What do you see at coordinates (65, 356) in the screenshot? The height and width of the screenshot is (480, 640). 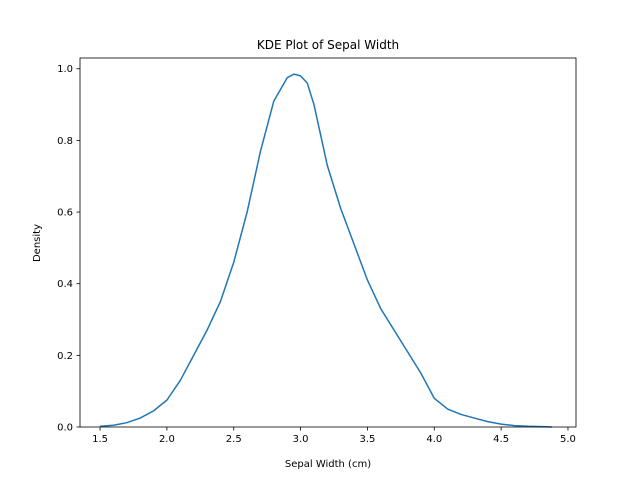 I see `y-tick-label: 0.2` at bounding box center [65, 356].